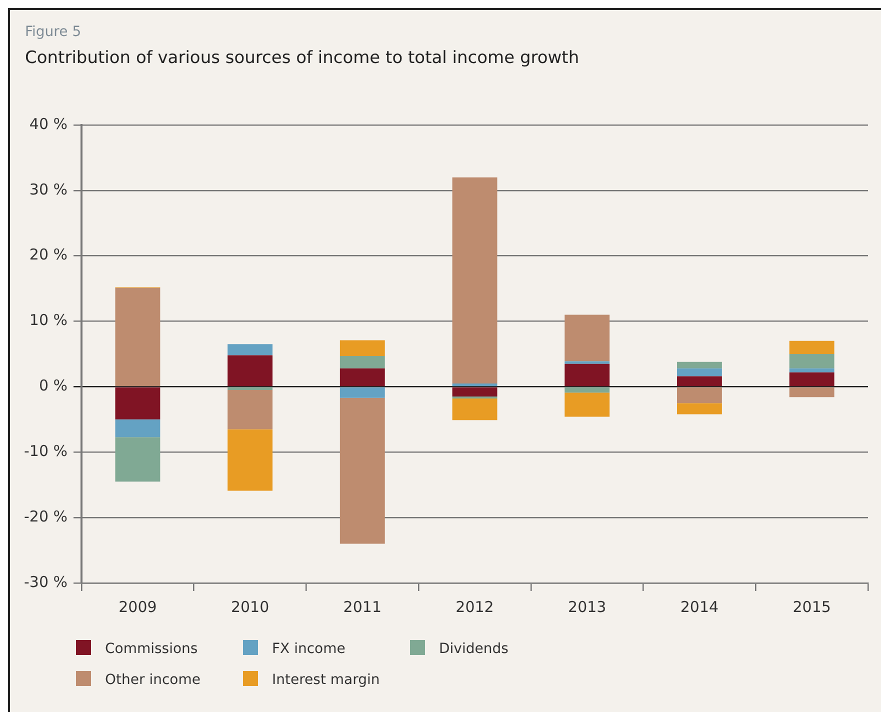 The height and width of the screenshot is (712, 881). Describe the element at coordinates (151, 648) in the screenshot. I see `legend-label: Commissions` at that location.